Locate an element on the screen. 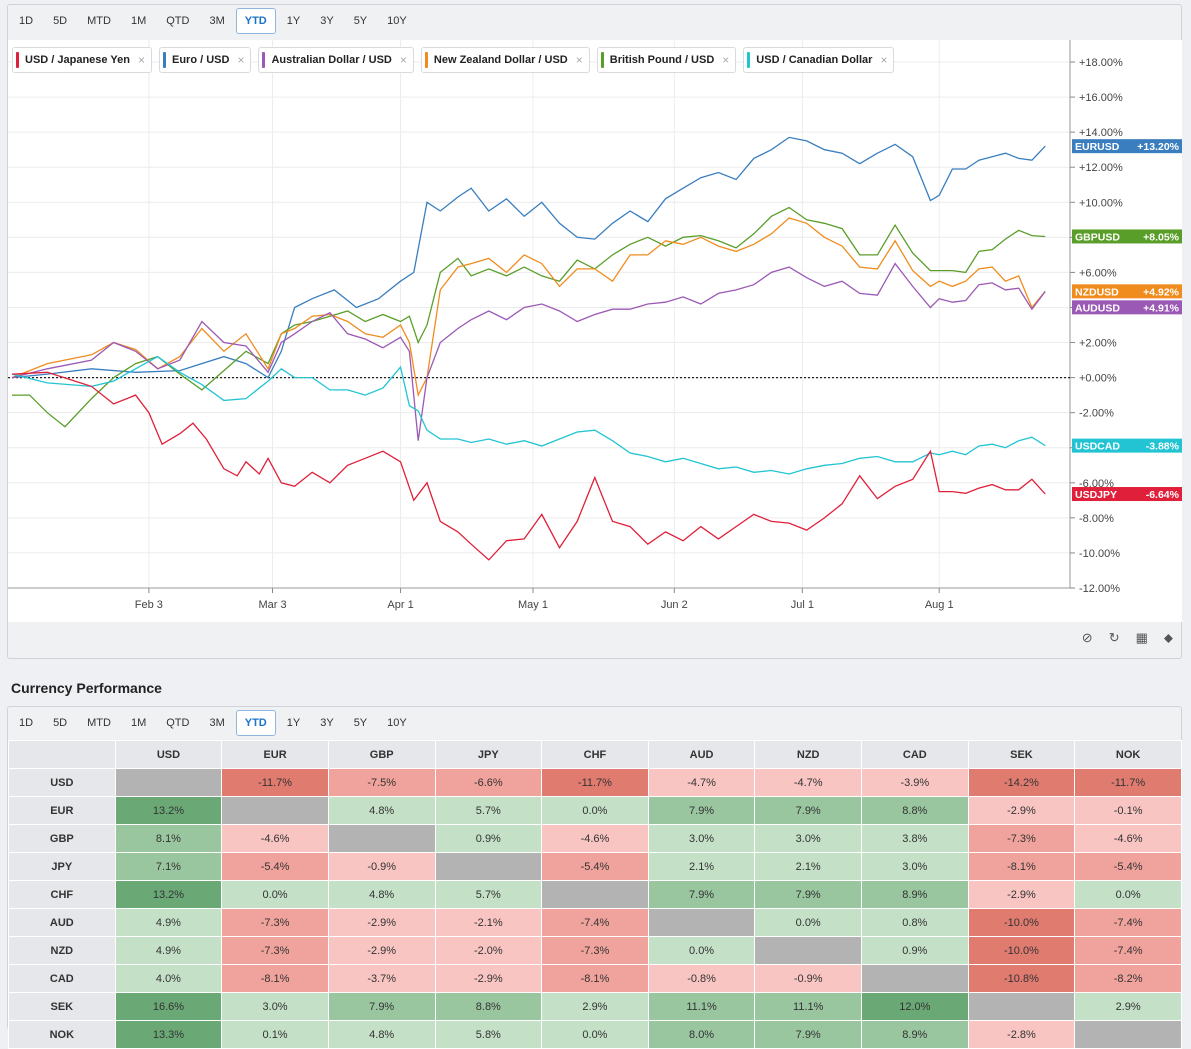 The width and height of the screenshot is (1191, 1049). performance-cell: 8.1% is located at coordinates (168, 838).